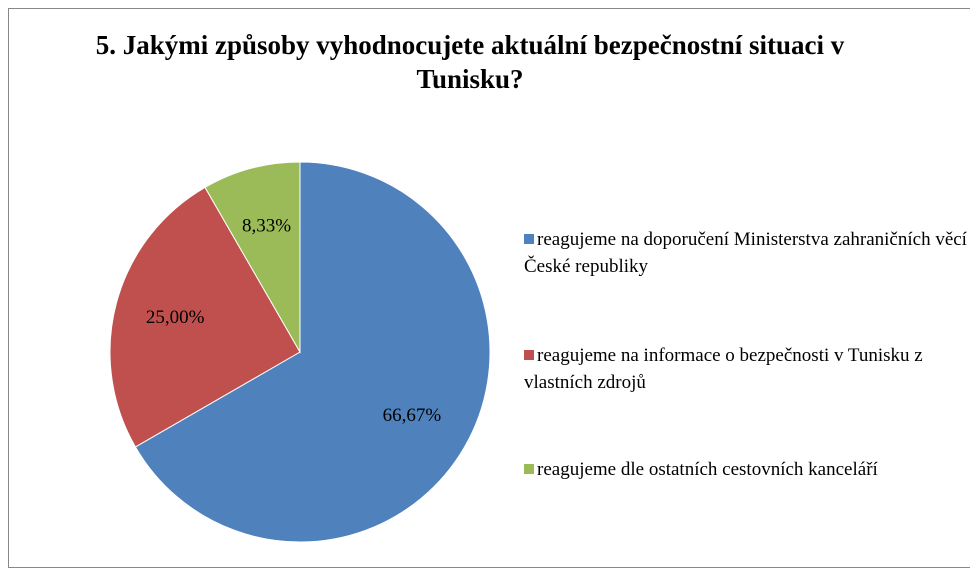 This screenshot has height=568, width=970. Describe the element at coordinates (412, 415) in the screenshot. I see `data-label: 66,67%` at that location.